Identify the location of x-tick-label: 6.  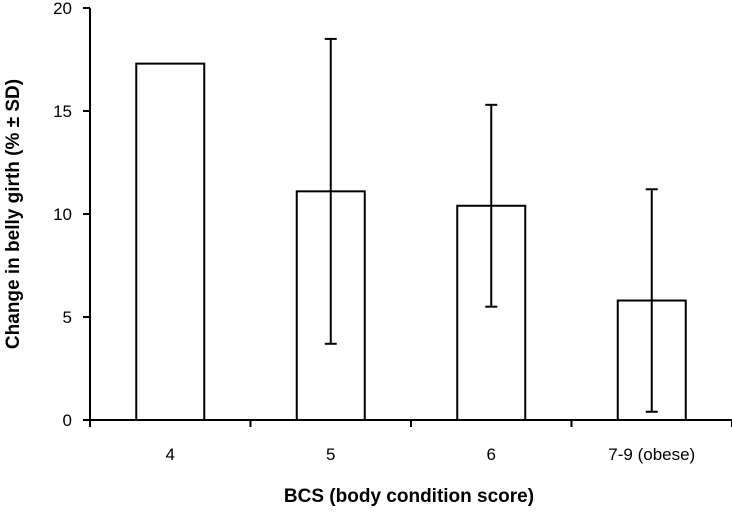
(491, 454).